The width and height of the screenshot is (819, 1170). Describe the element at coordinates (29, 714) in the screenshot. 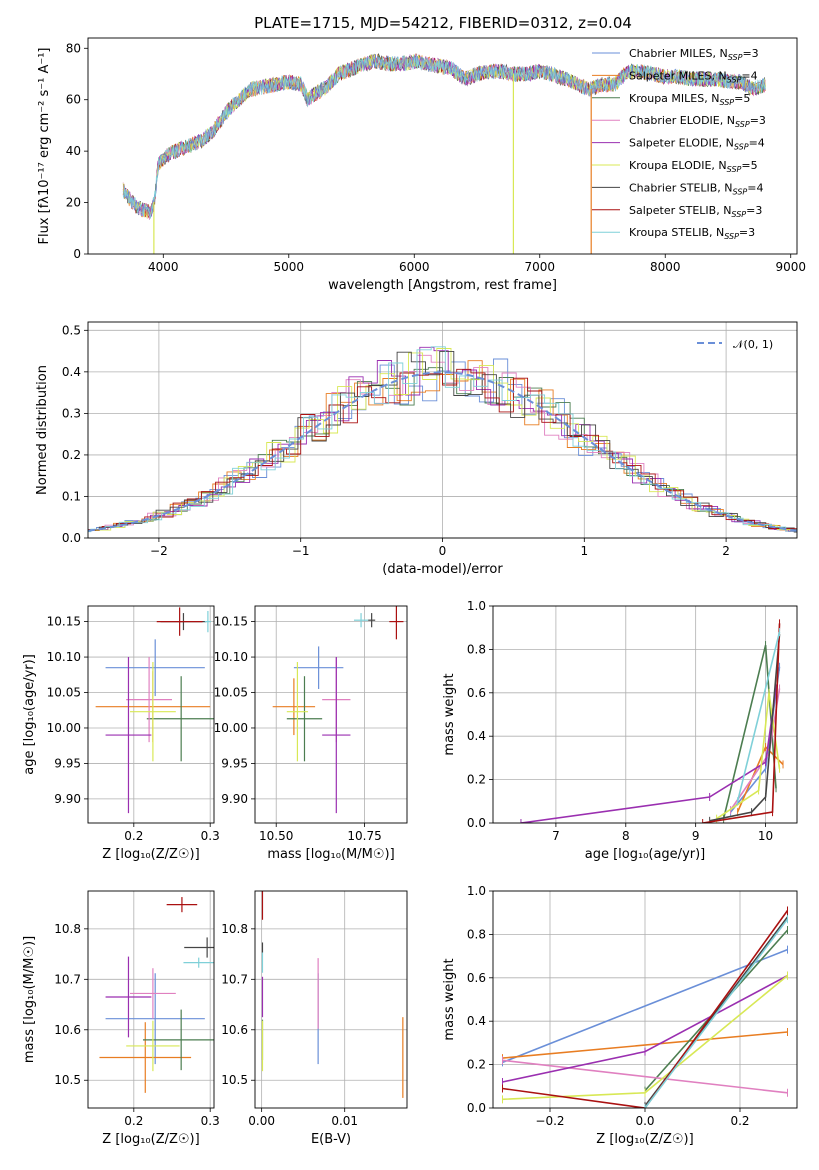

I see `y-axis-label: age [log₁₀(age/yr)]` at that location.